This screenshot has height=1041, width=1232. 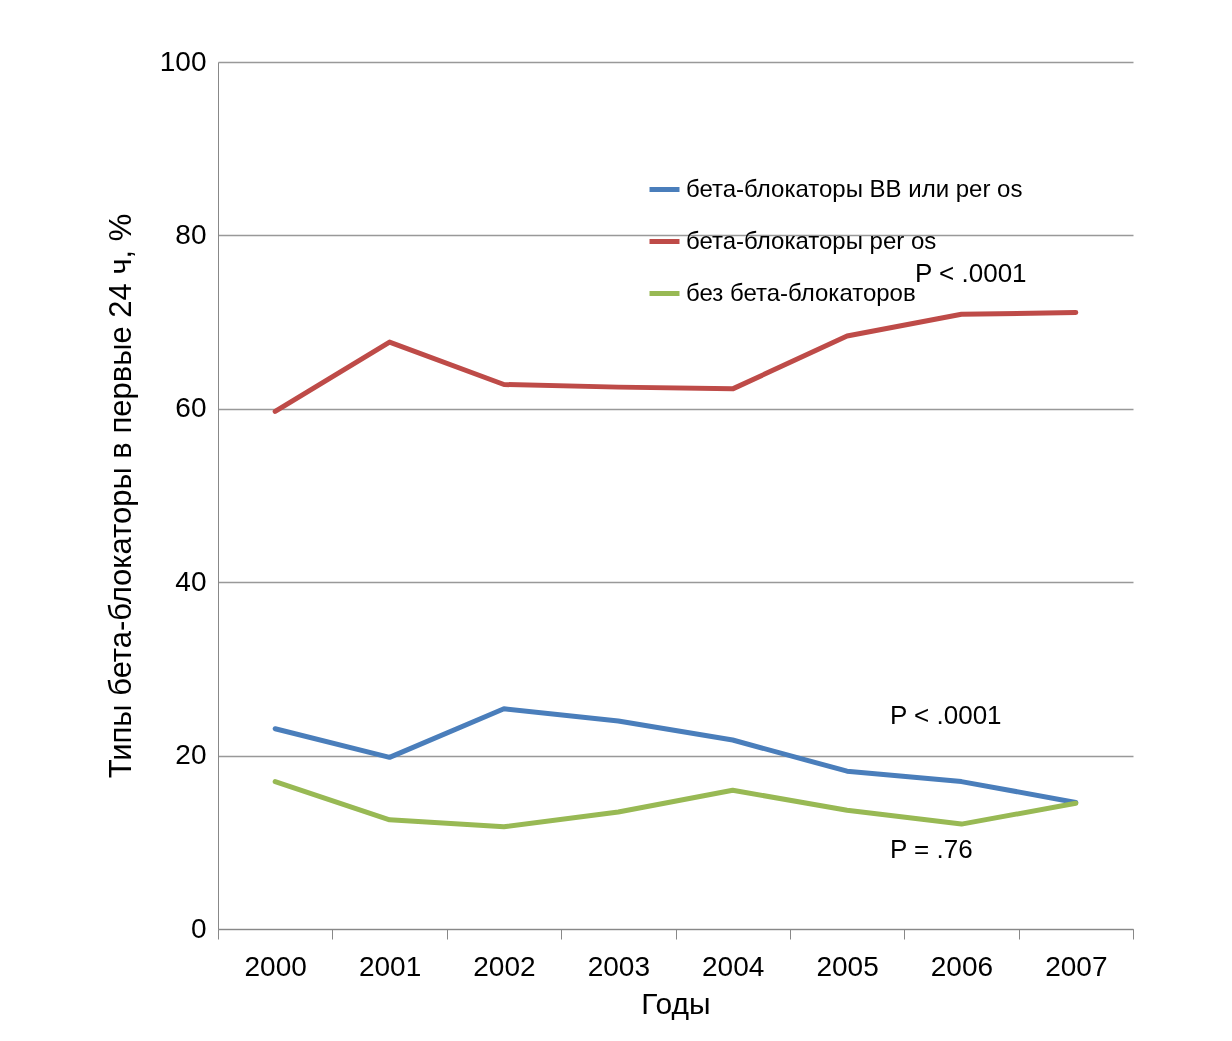 I want to click on x-tick-label: 2007, so click(x=1076, y=966).